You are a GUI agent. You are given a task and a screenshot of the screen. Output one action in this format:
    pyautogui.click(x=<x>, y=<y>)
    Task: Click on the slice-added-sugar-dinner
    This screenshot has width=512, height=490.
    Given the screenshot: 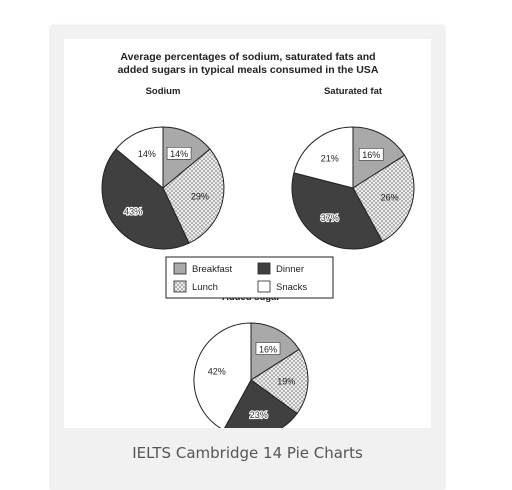 What is the action you would take?
    pyautogui.click(x=261, y=403)
    